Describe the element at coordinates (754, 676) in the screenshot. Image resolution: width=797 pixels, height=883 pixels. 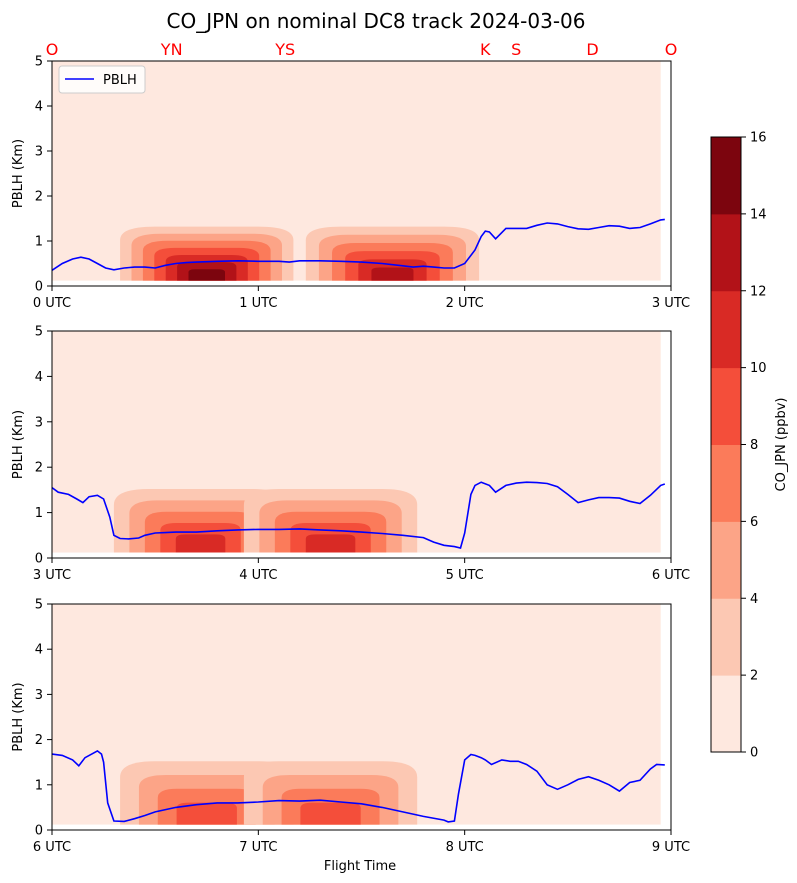
I see `colorbar-tick-label: 2` at that location.